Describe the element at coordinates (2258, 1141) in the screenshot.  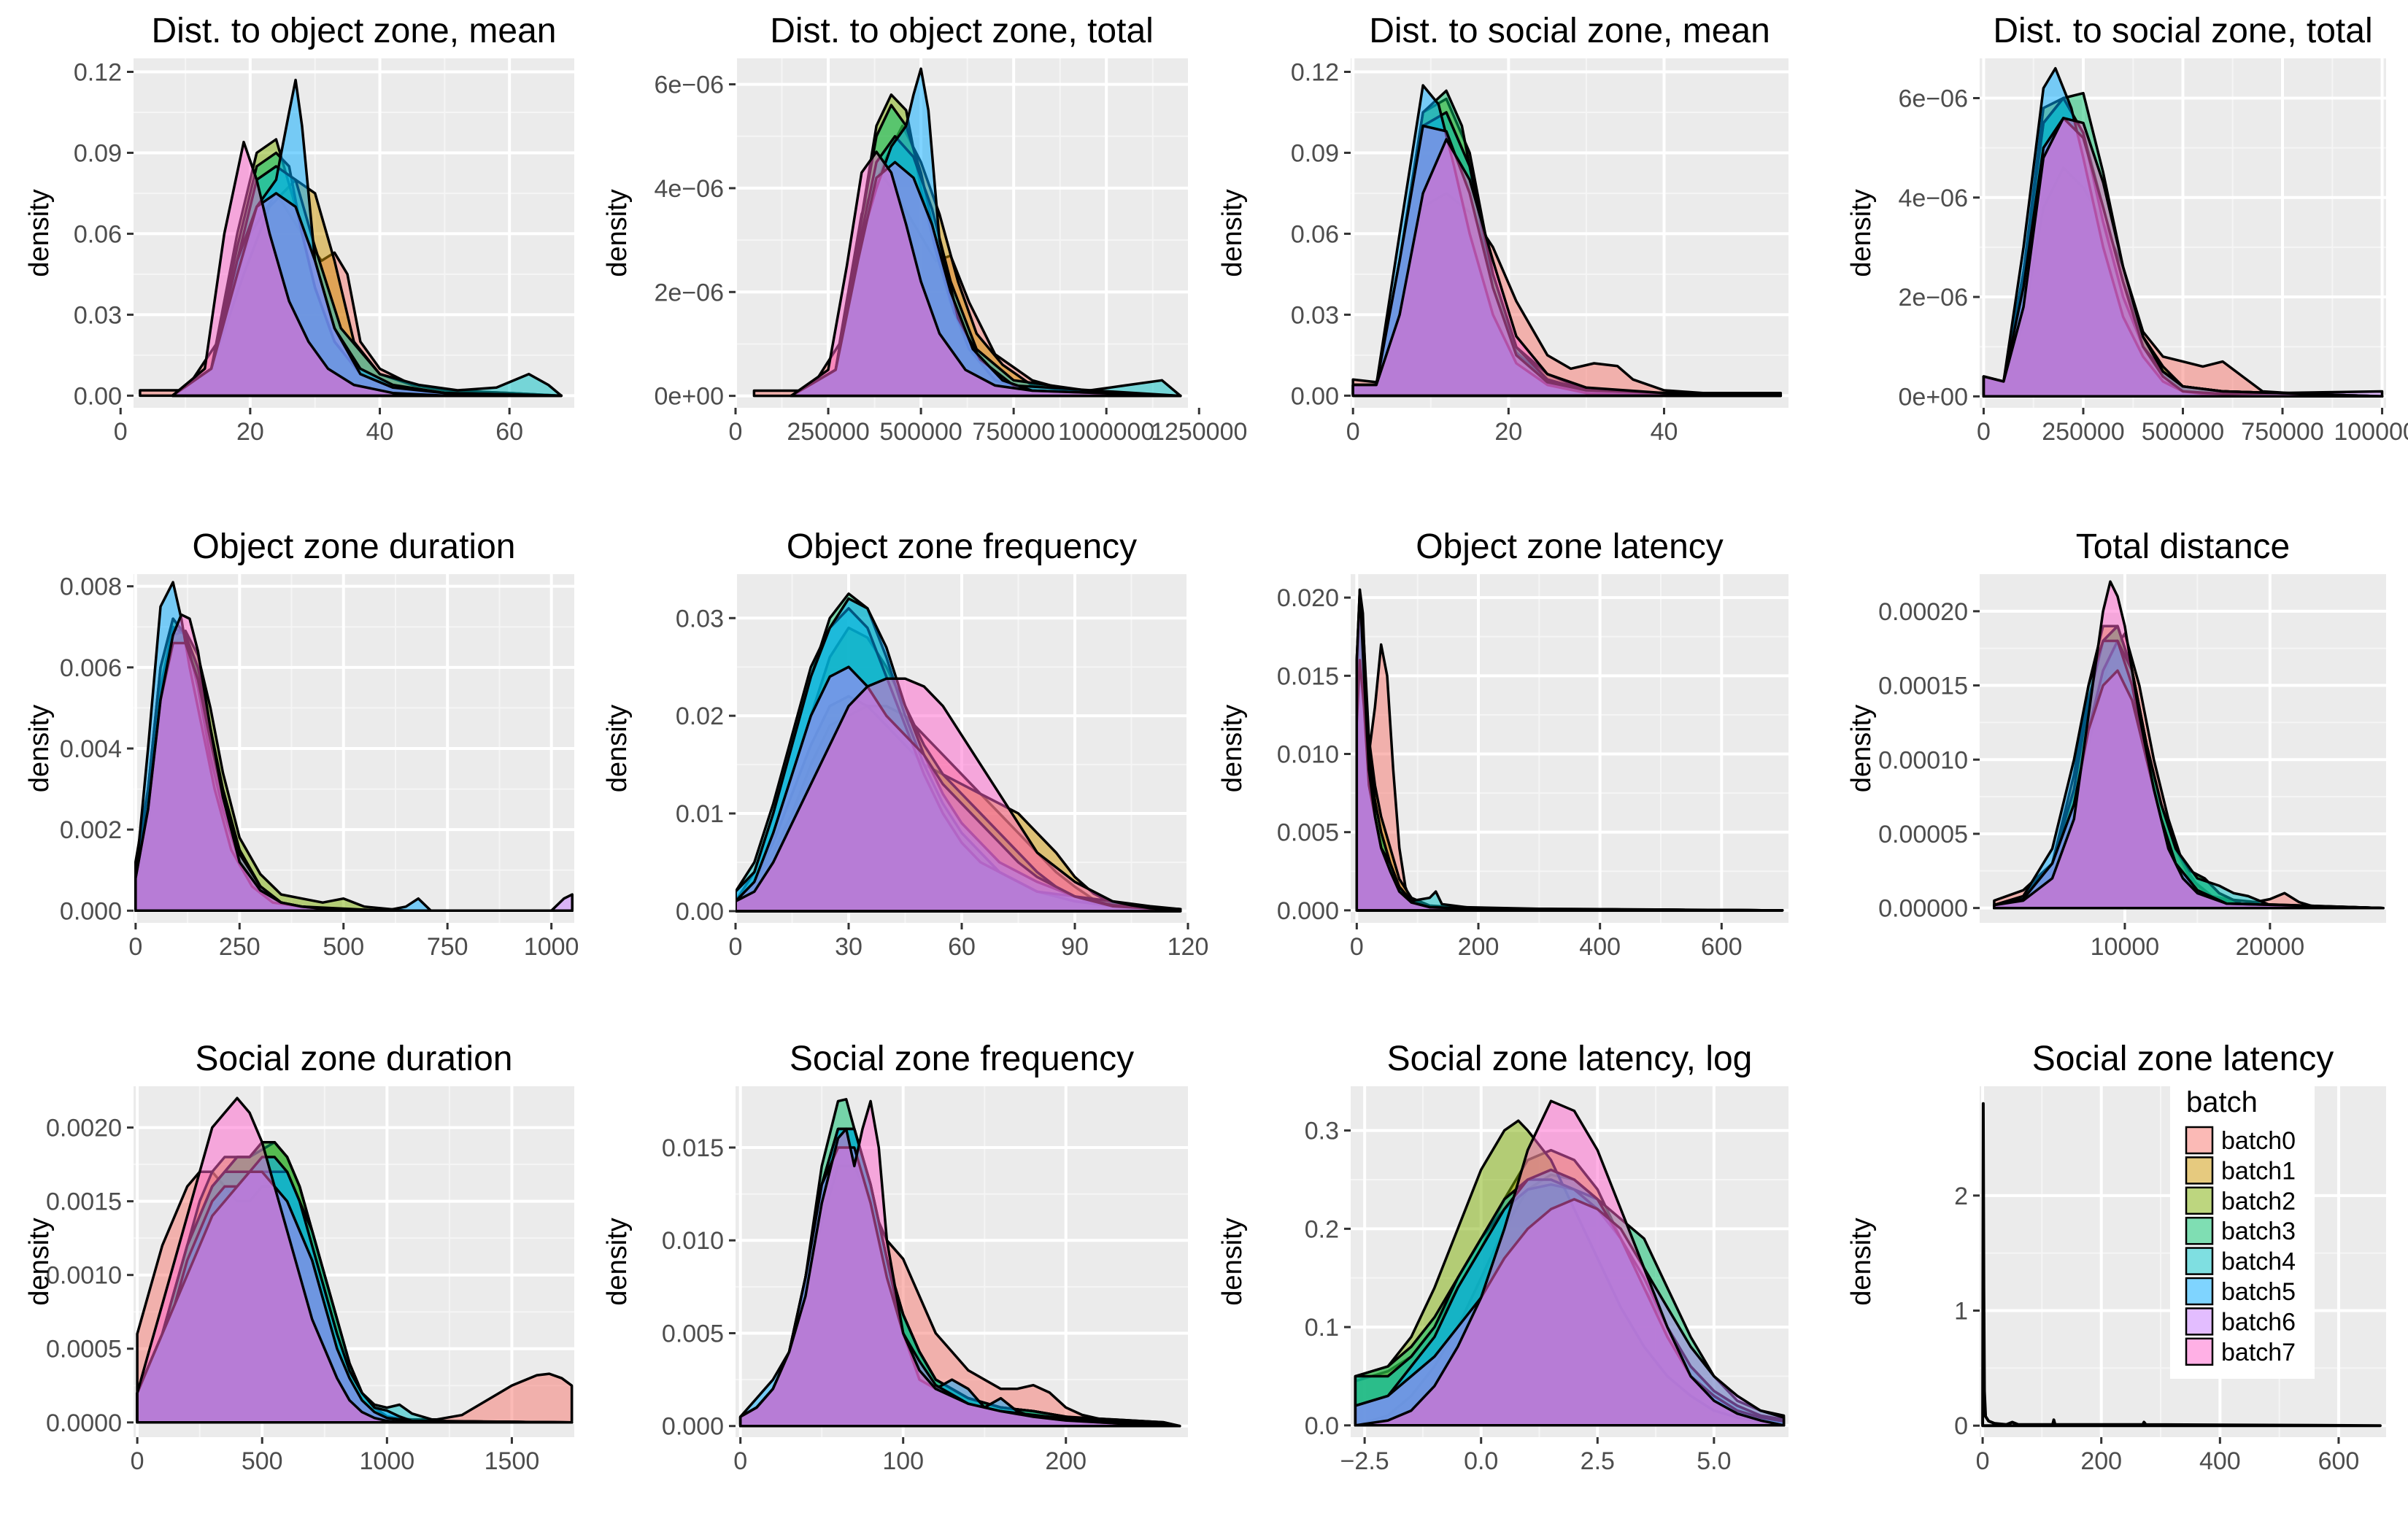
I see `legend-label: batch0` at that location.